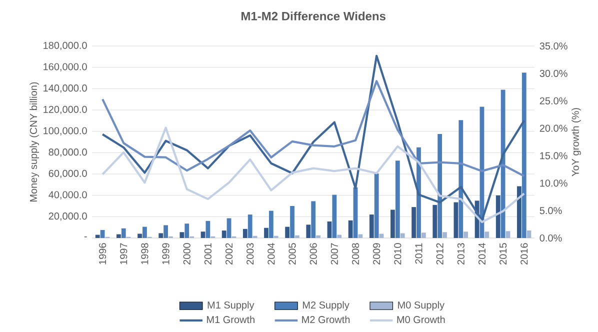 Image resolution: width=598 pixels, height=332 pixels. Describe the element at coordinates (229, 253) in the screenshot. I see `x-tick-label: 2002` at that location.